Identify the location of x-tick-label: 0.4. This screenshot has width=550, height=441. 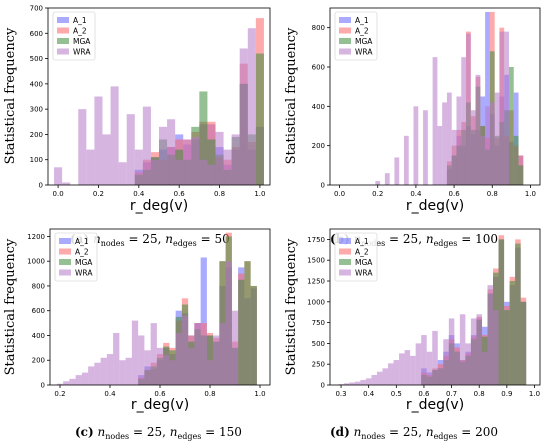
(416, 194).